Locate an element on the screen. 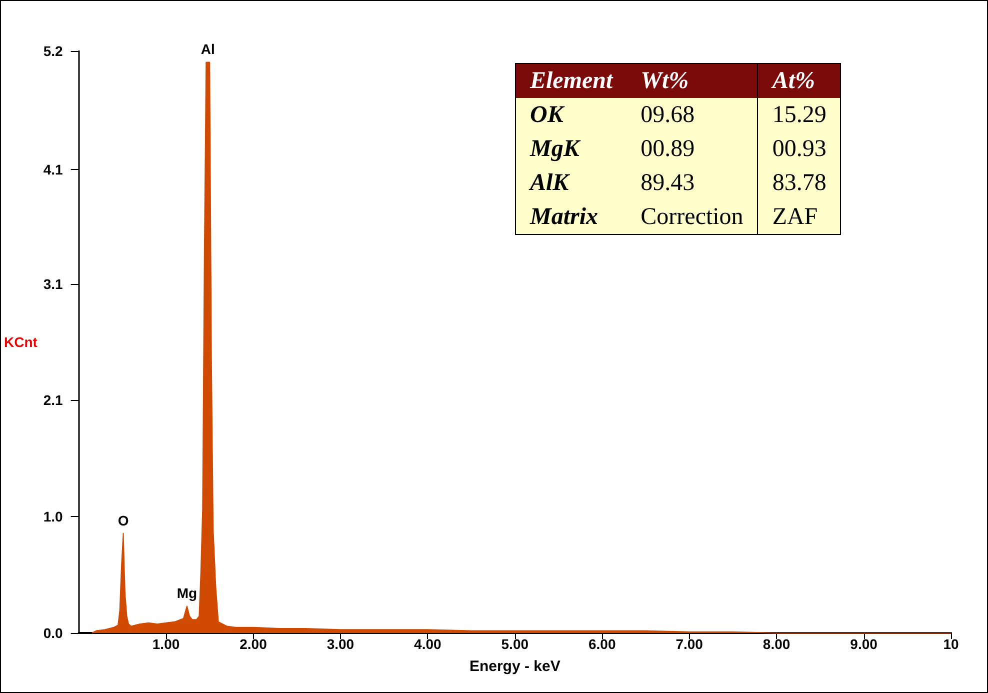  x-tick-label: 1.00 is located at coordinates (166, 644).